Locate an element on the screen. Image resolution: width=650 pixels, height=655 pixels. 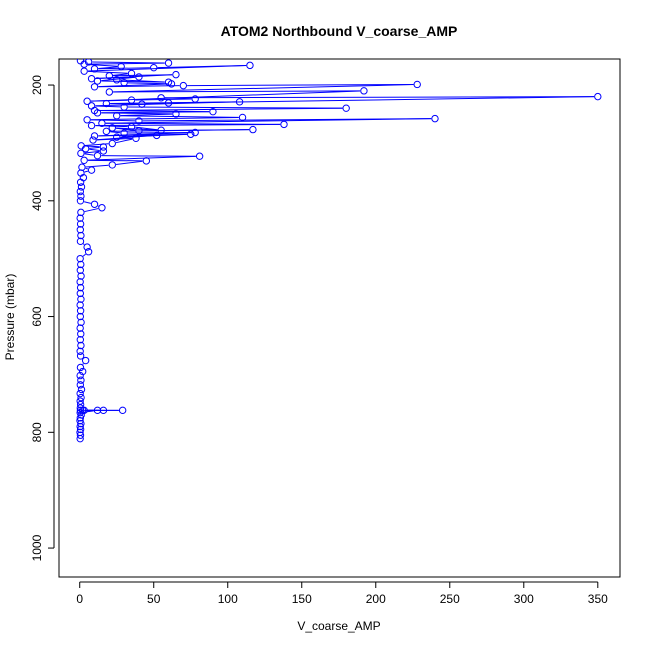
x-tick-label: 250 is located at coordinates (450, 599).